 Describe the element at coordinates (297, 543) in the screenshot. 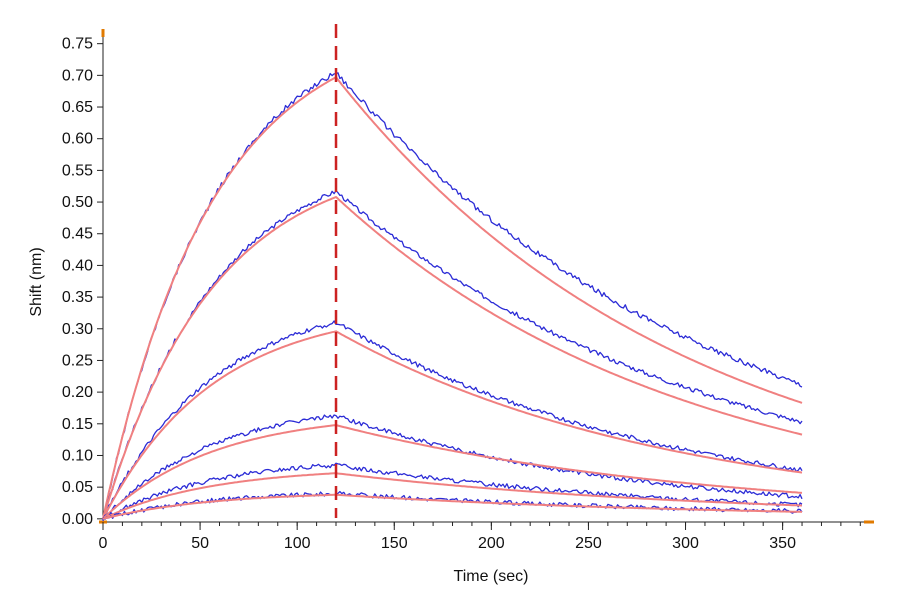

I see `x-tick-label: 100` at that location.